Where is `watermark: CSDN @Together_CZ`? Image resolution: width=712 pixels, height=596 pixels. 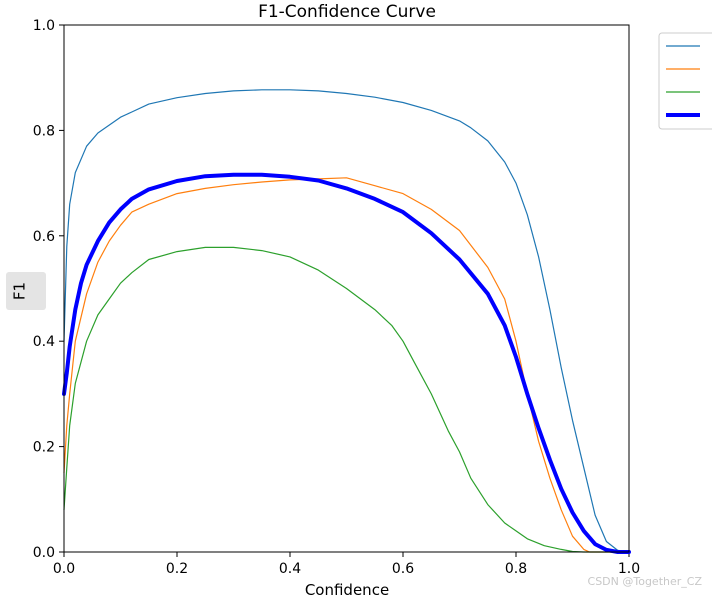
watermark: CSDN @Together_CZ is located at coordinates (644, 581).